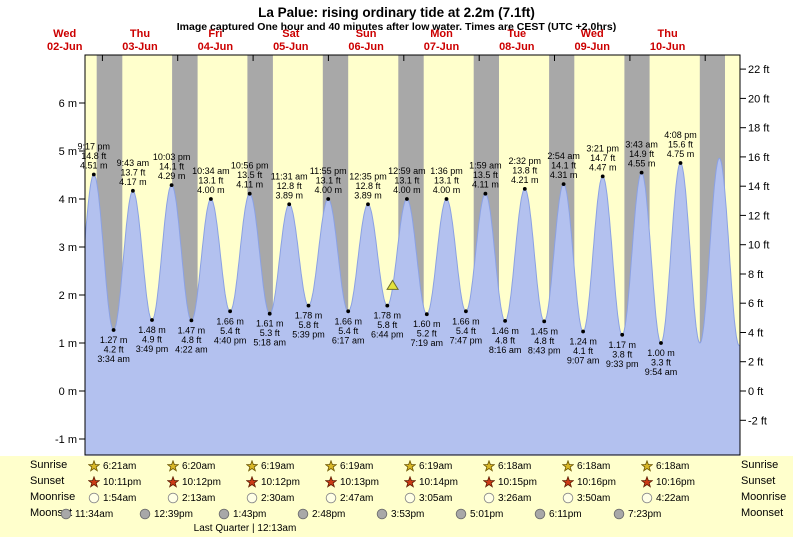 The width and height of the screenshot is (793, 537). Describe the element at coordinates (427, 334) in the screenshot. I see `tide-annotation: 5.2 ft` at that location.